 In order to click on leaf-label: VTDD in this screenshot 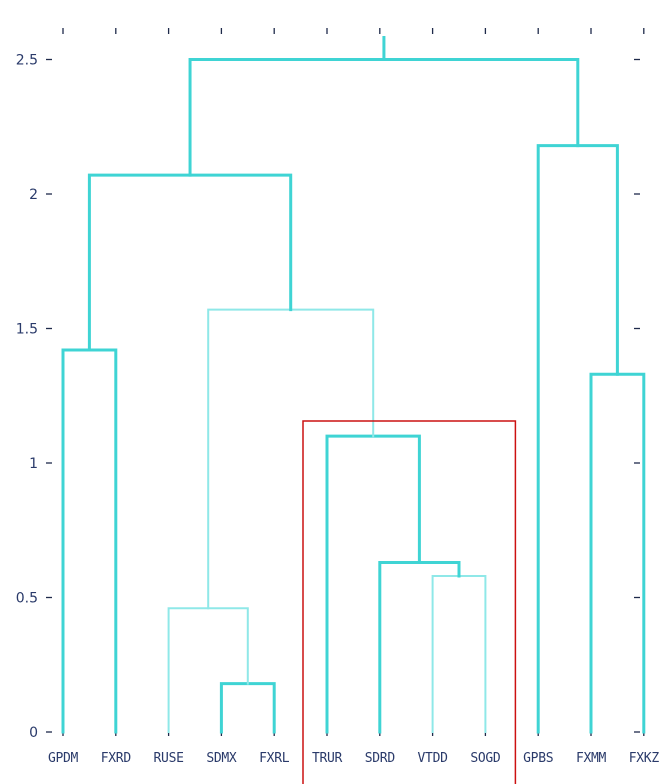, I will do `click(433, 758)`.